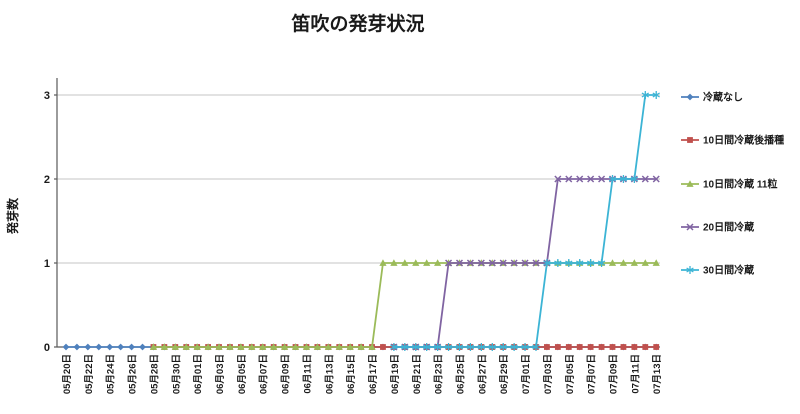 Image resolution: width=800 pixels, height=414 pixels. What do you see at coordinates (723, 97) in the screenshot?
I see `legend-label: 冷蔵なし` at bounding box center [723, 97].